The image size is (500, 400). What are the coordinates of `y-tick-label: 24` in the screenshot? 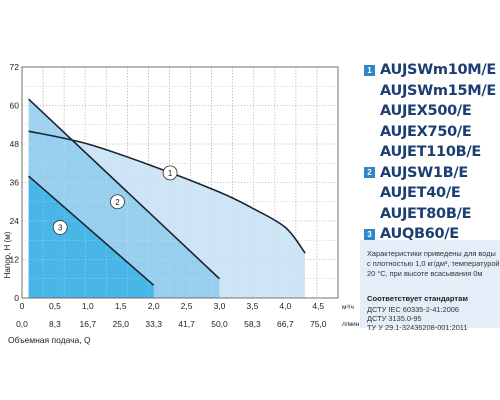 It's located at (15, 221).